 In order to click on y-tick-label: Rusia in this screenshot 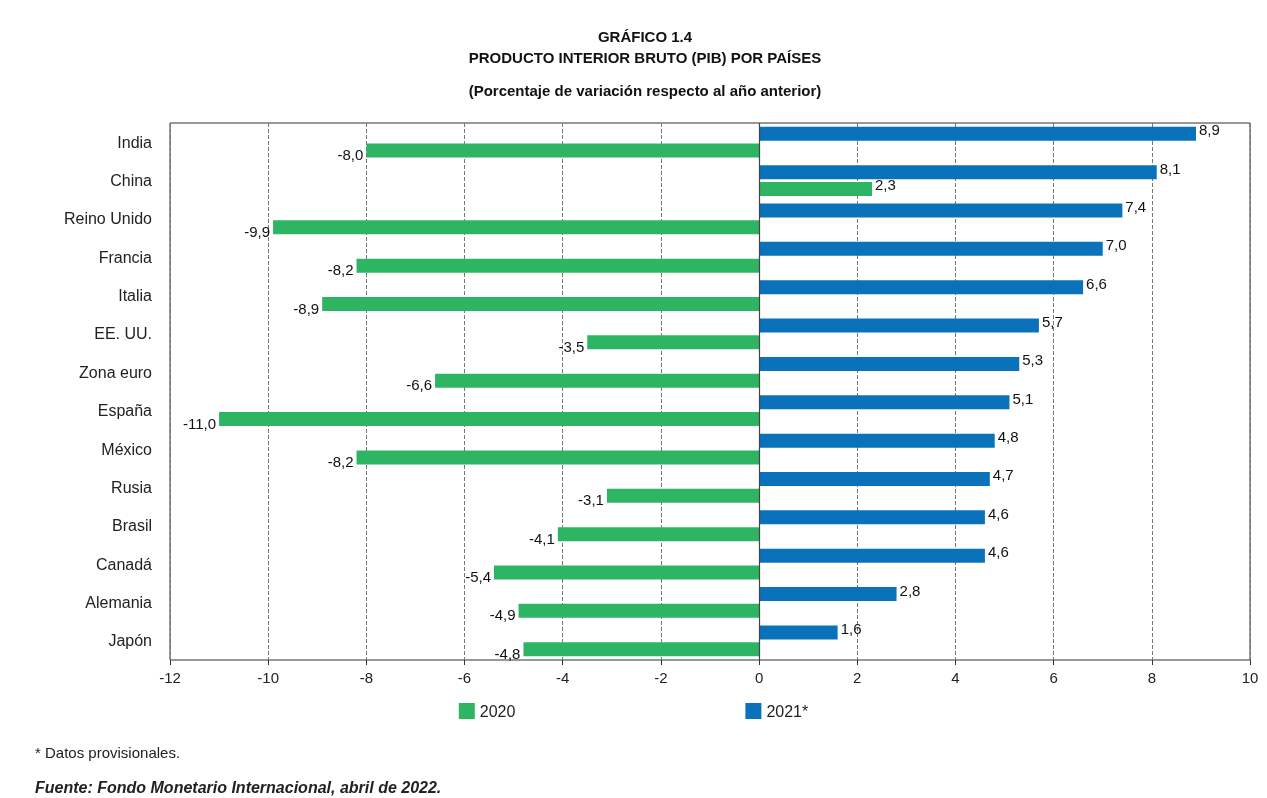, I will do `click(132, 487)`.